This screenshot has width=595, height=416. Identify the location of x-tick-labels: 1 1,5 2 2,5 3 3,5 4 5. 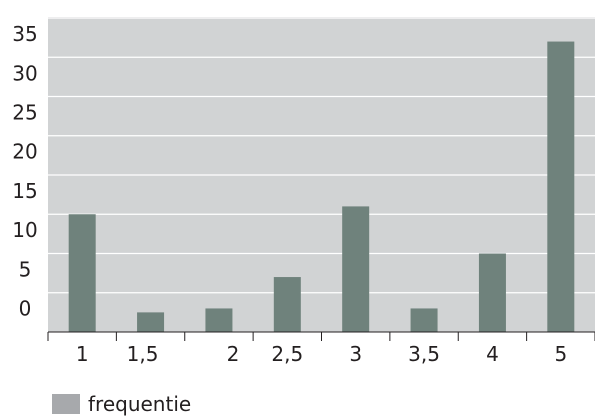
(321, 354).